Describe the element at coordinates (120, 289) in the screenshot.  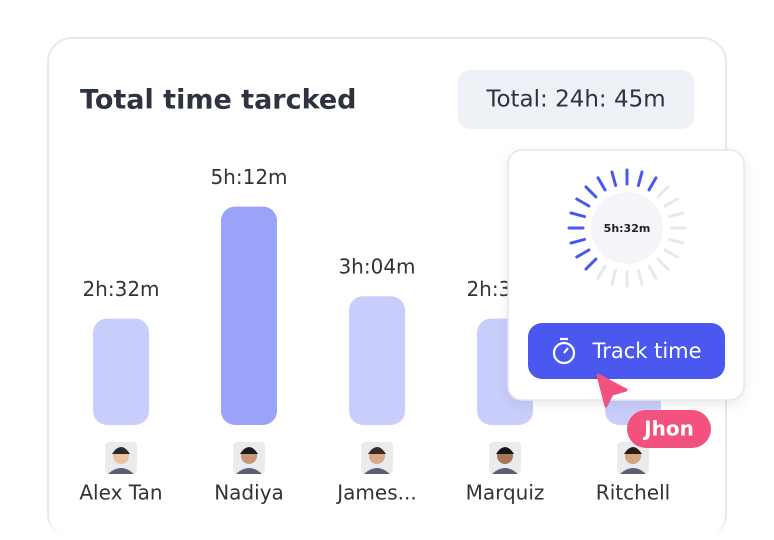
I see `bar-value-label: 2h:32m` at that location.